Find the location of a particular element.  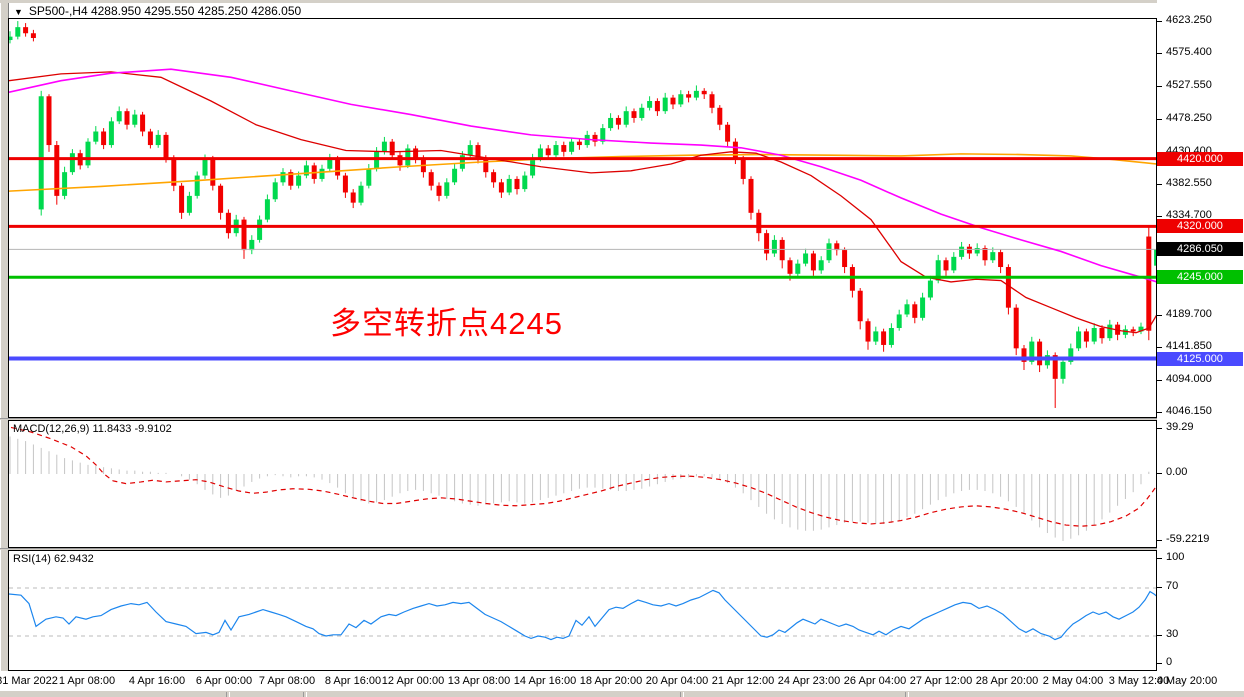

time-label: 7 Apr 08:00 is located at coordinates (287, 681).